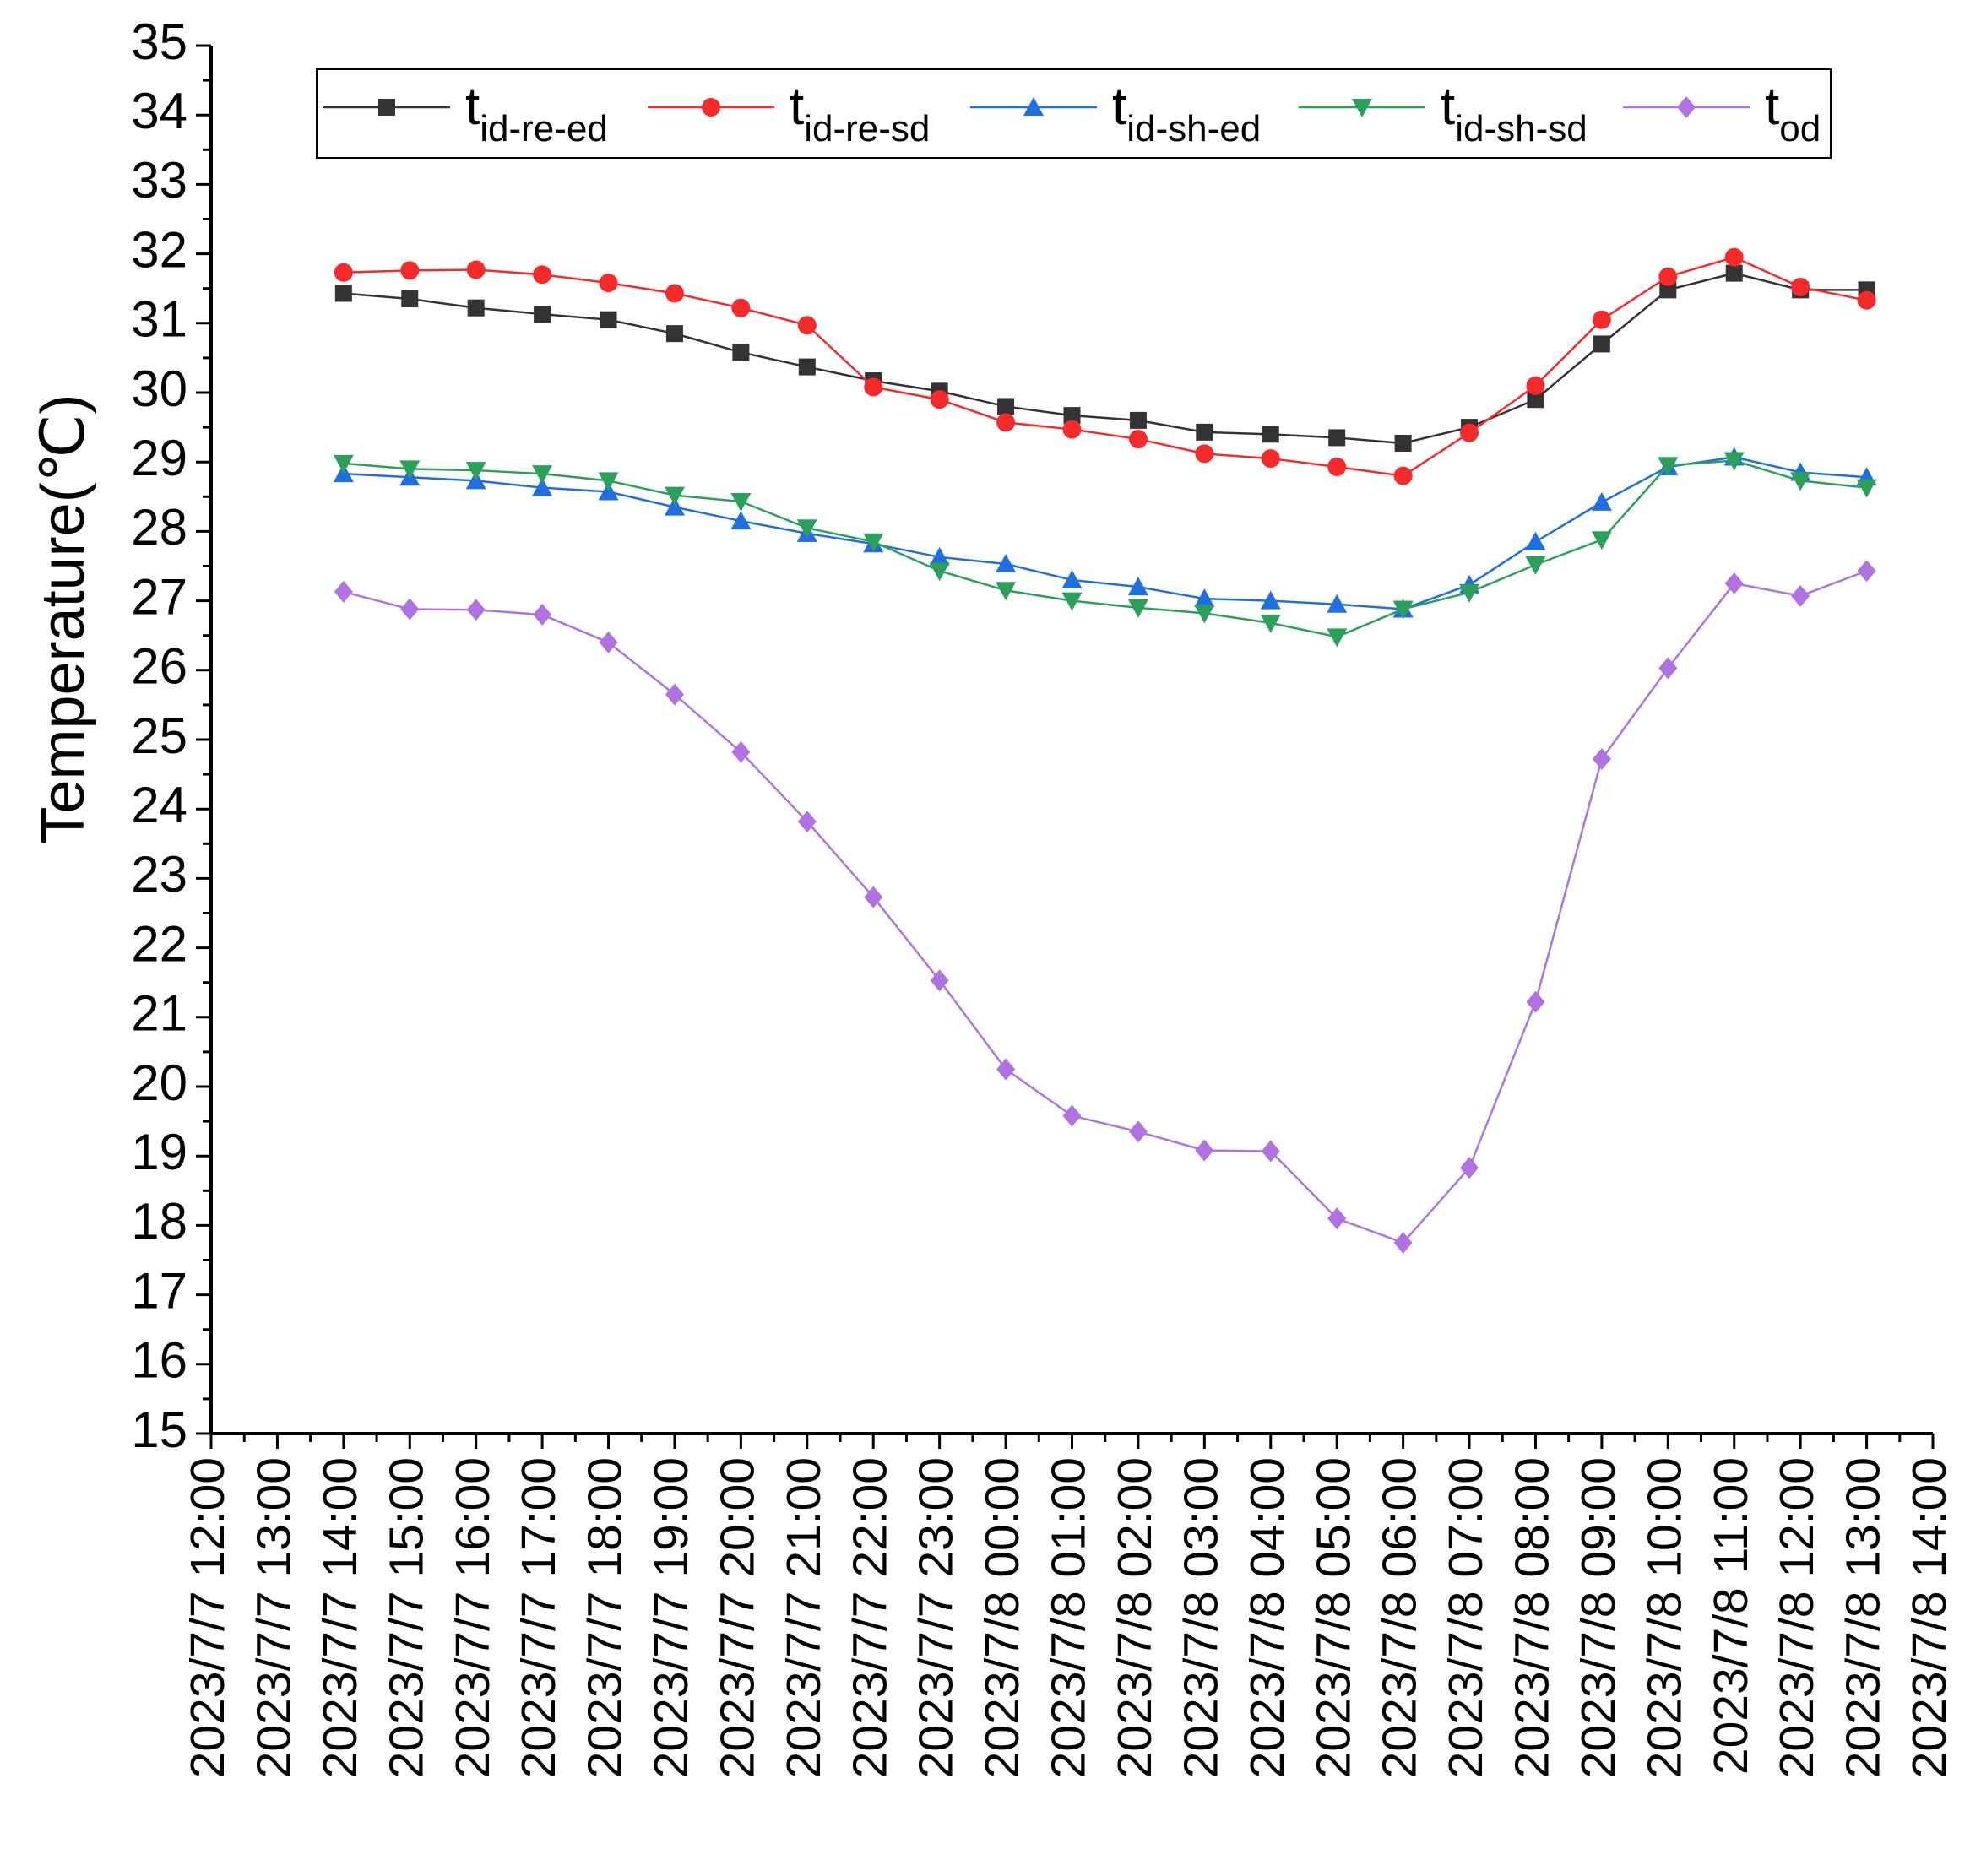 The height and width of the screenshot is (1876, 1981). What do you see at coordinates (159, 1152) in the screenshot?
I see `y-tick-label: 19` at bounding box center [159, 1152].